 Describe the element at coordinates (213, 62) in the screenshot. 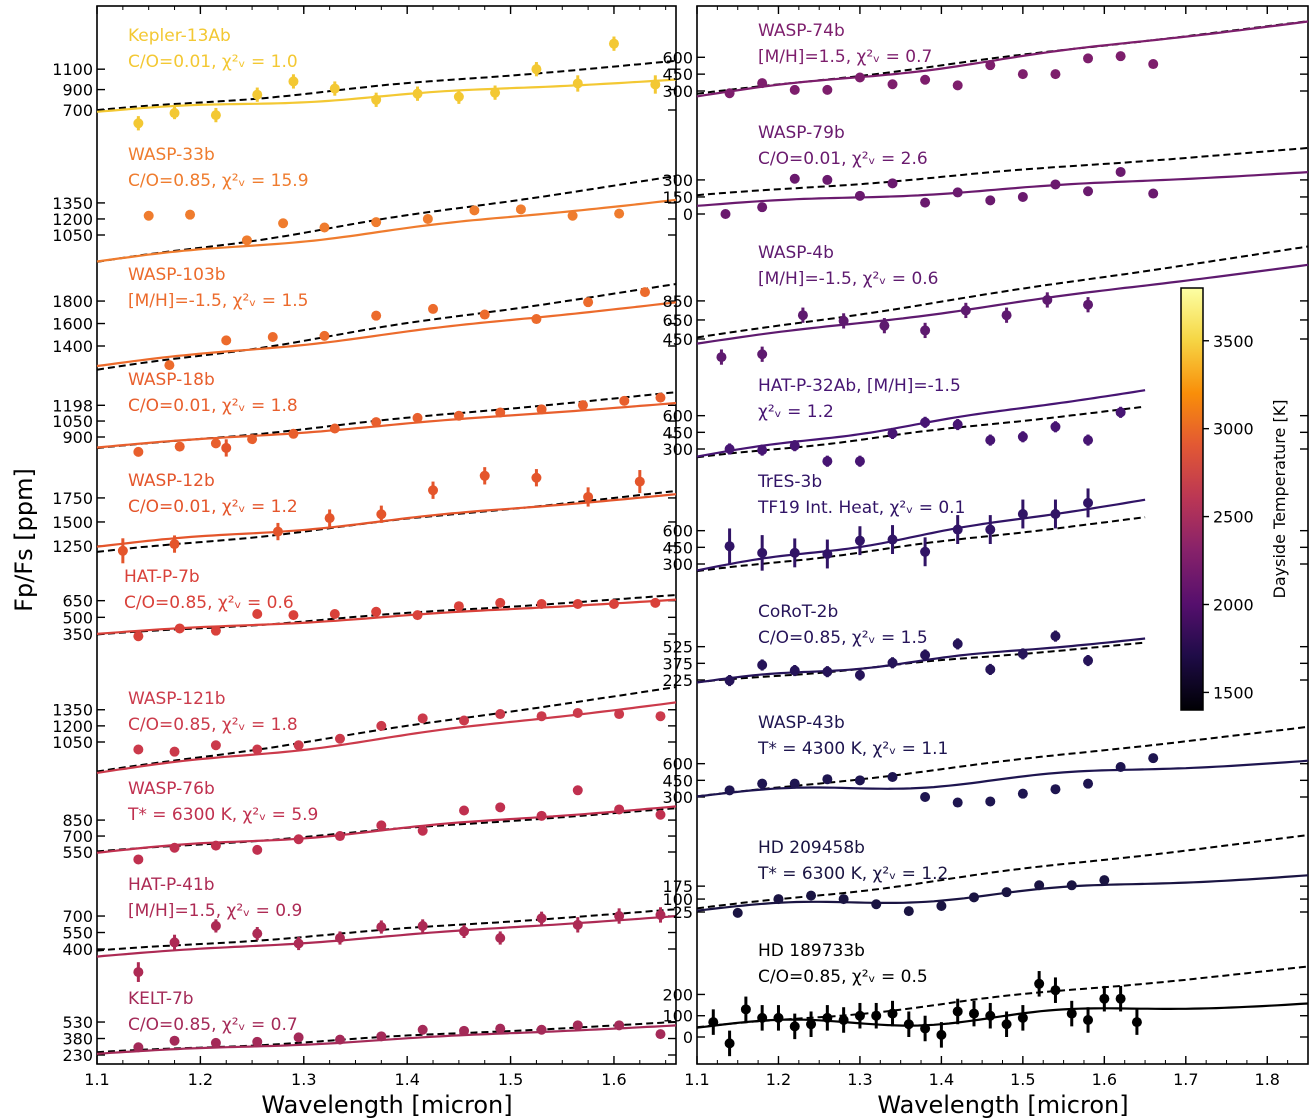

I see `planet-fit-label: C/O=0.01, χ²ᵥ = 1.0` at that location.